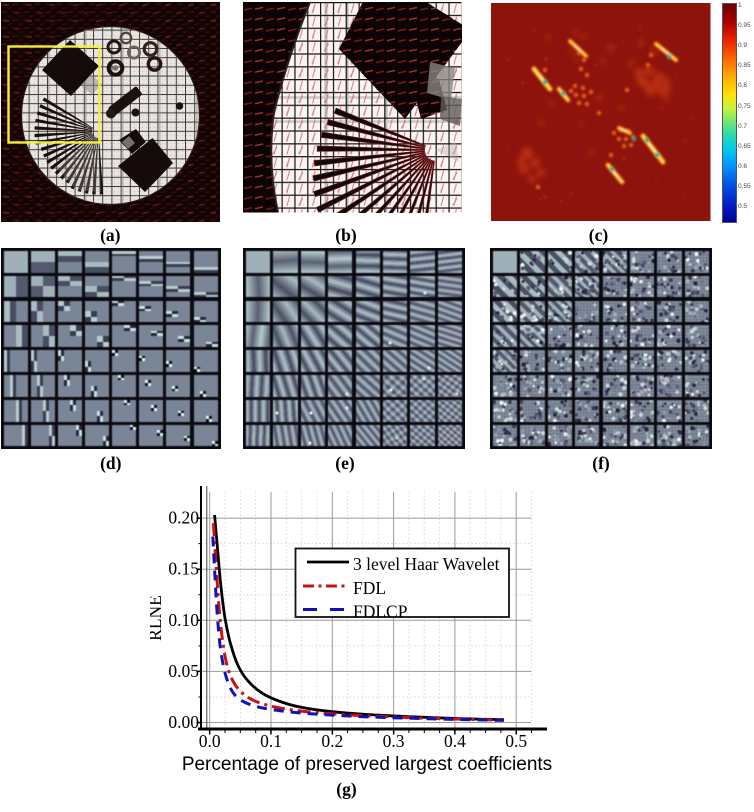 The width and height of the screenshot is (754, 812). What do you see at coordinates (369, 588) in the screenshot?
I see `svg-text: FDL` at bounding box center [369, 588].